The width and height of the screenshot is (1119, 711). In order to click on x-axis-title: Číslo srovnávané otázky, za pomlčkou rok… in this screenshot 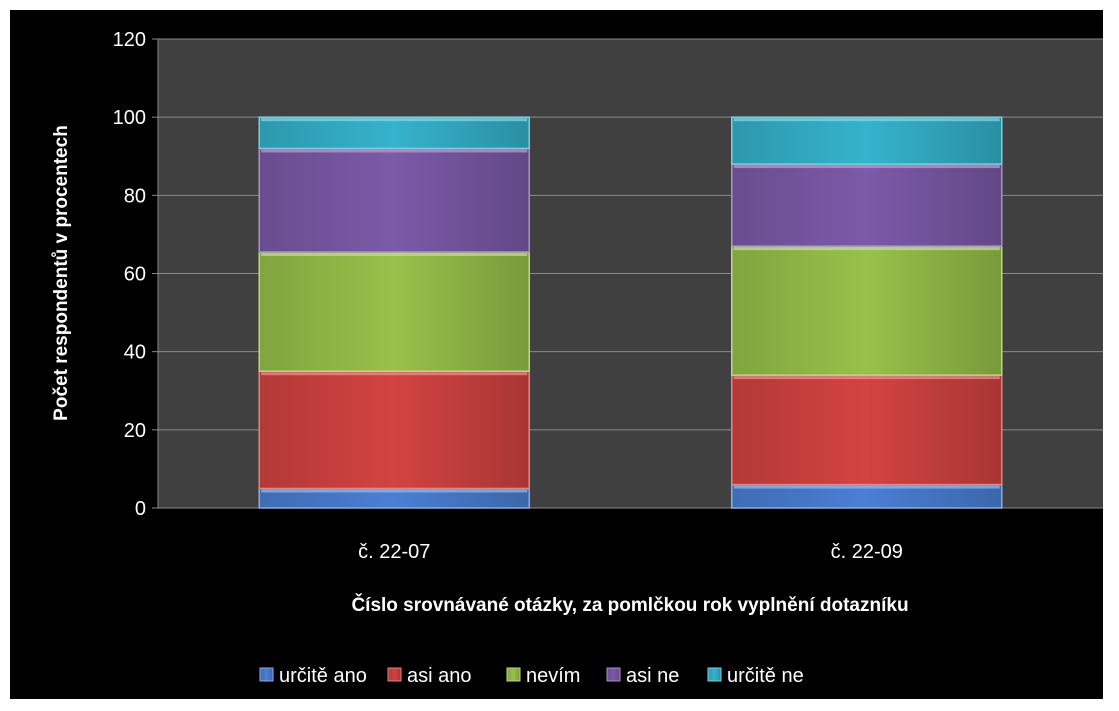, I will do `click(629, 605)`.